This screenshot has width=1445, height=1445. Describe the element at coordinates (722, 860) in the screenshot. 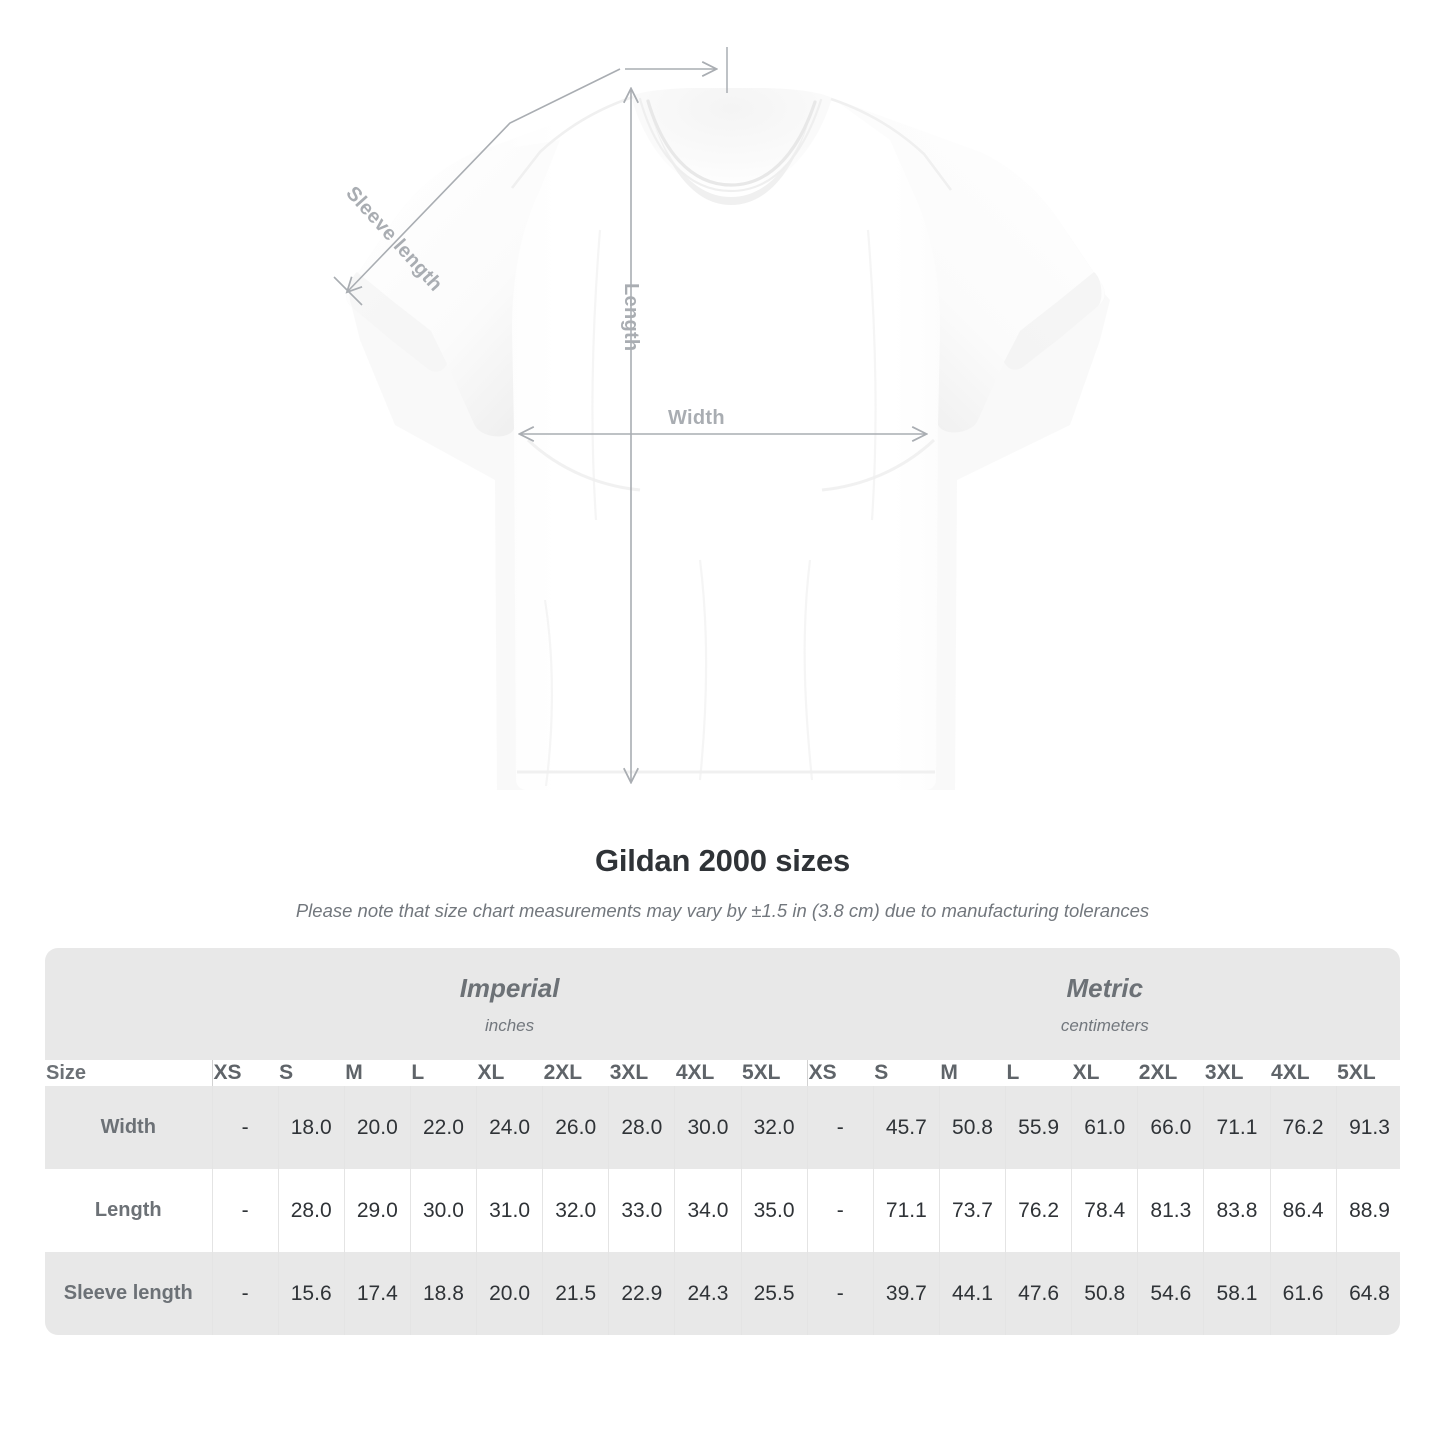

I see `page-title: Gildan 2000 sizes` at that location.